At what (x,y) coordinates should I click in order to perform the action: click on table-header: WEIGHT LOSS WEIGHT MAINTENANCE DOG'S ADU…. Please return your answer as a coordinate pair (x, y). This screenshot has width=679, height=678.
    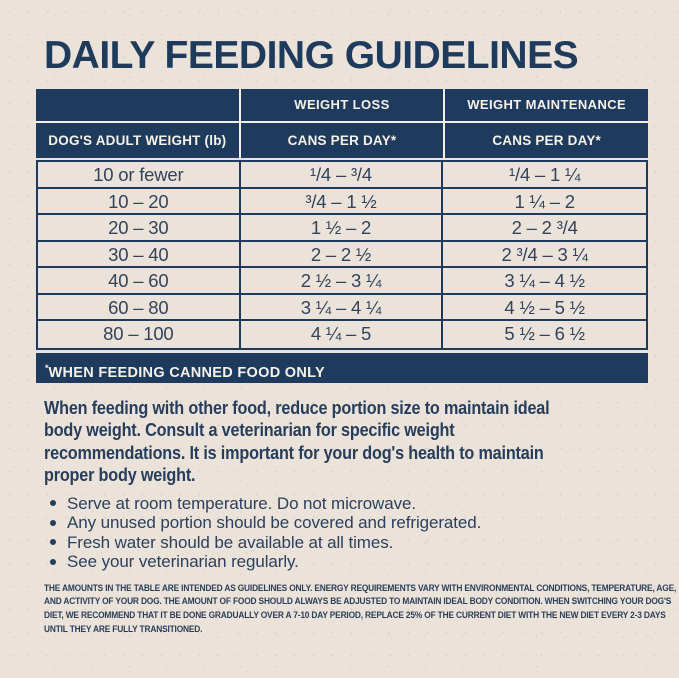
    Looking at the image, I should click on (342, 123).